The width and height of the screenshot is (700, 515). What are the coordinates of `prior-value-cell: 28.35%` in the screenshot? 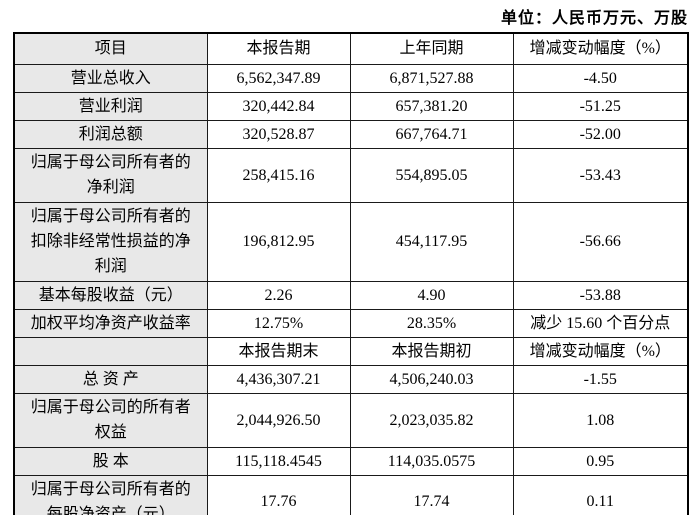 It's located at (431, 323).